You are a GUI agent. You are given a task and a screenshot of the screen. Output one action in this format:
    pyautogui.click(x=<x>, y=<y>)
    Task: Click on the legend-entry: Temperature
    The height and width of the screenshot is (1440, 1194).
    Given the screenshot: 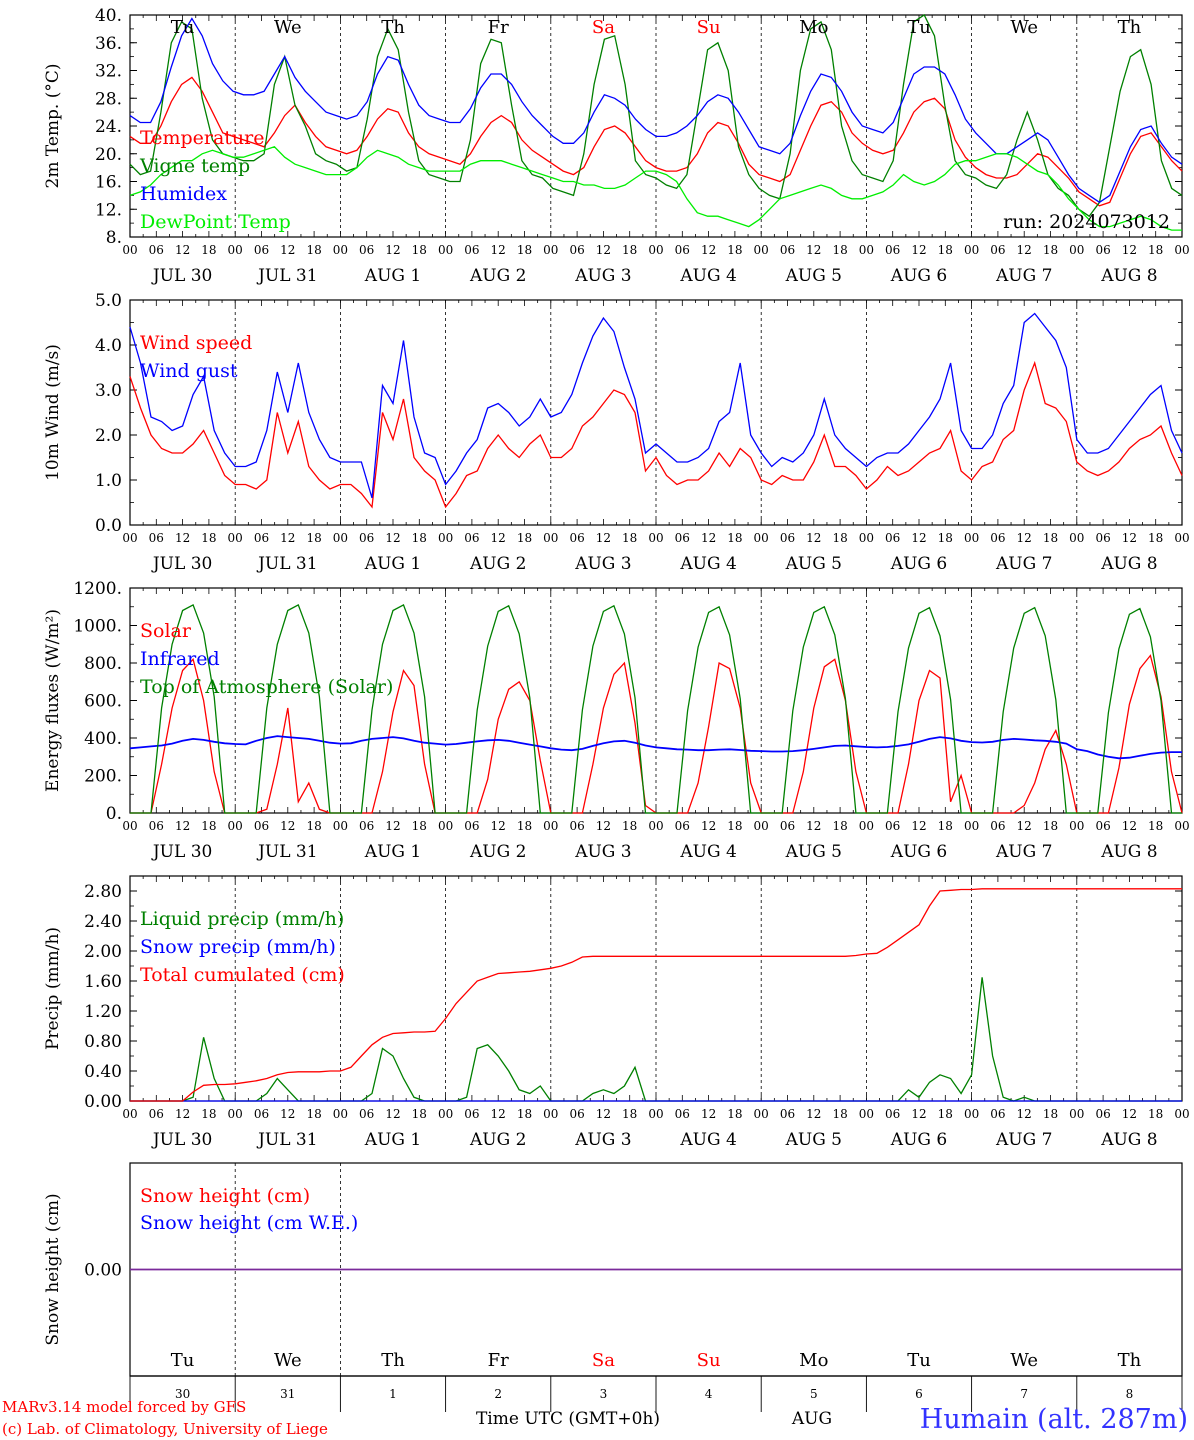 What is the action you would take?
    pyautogui.click(x=202, y=138)
    